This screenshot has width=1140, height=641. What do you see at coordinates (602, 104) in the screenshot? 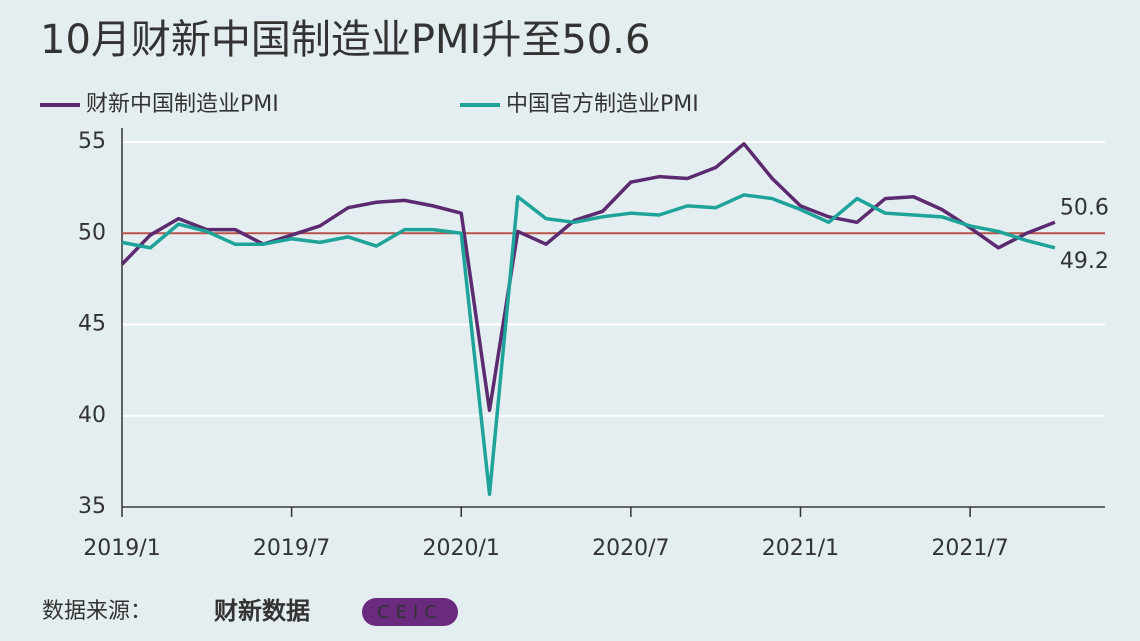
I see `legend-label: 中国官方制造业PMI` at bounding box center [602, 104].